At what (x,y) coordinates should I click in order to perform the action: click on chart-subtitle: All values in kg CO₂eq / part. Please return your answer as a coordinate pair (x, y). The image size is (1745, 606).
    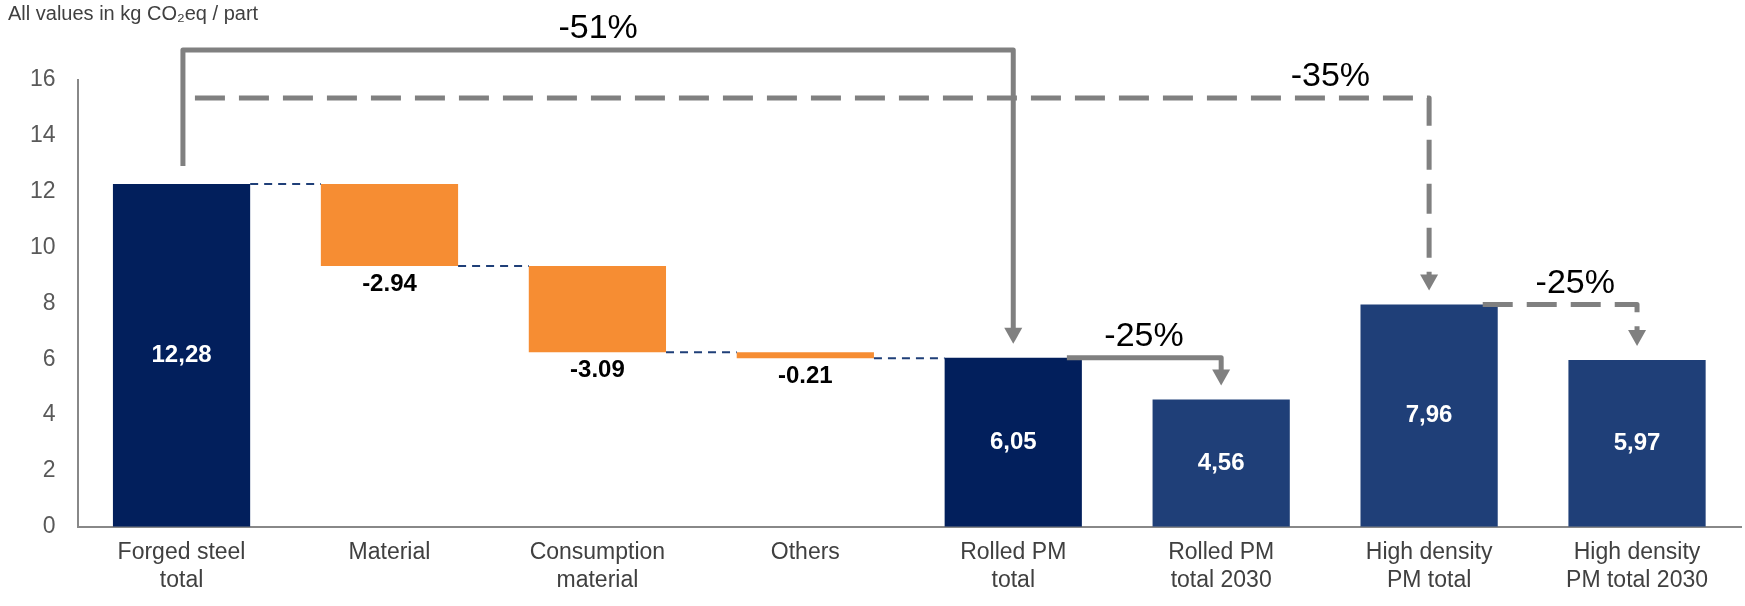
    Looking at the image, I should click on (133, 12).